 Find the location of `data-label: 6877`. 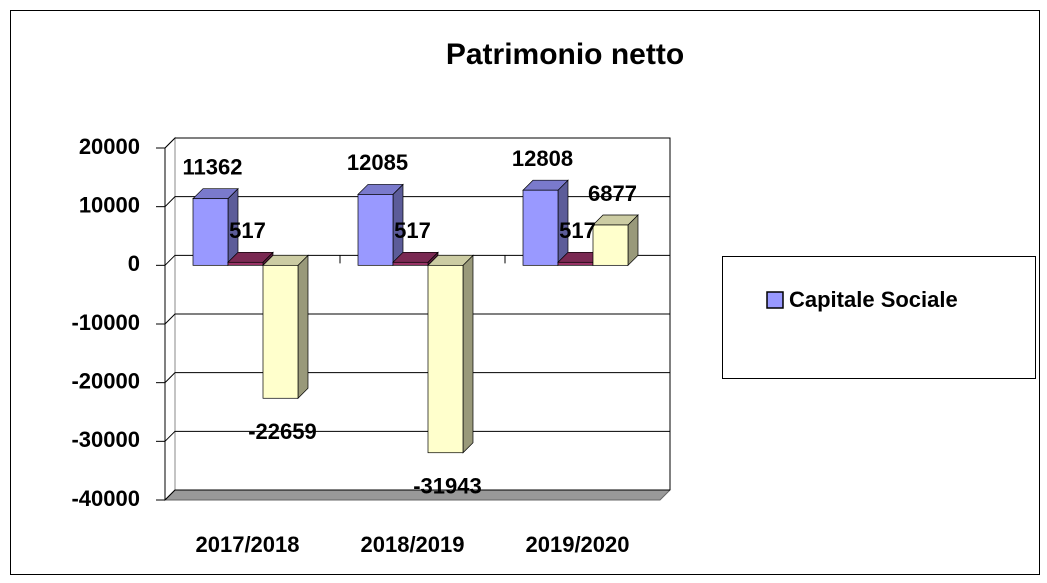

data-label: 6877 is located at coordinates (612, 193).